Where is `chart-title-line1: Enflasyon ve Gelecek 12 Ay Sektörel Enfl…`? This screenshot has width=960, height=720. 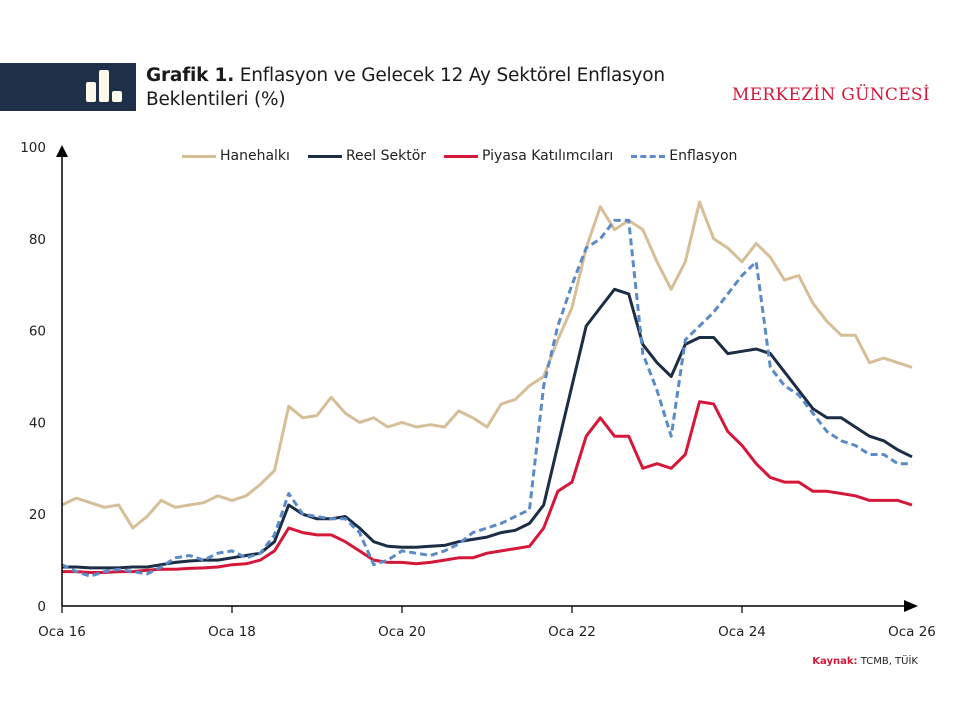
chart-title-line1: Enflasyon ve Gelecek 12 Ay Sektörel Enfl… is located at coordinates (449, 75).